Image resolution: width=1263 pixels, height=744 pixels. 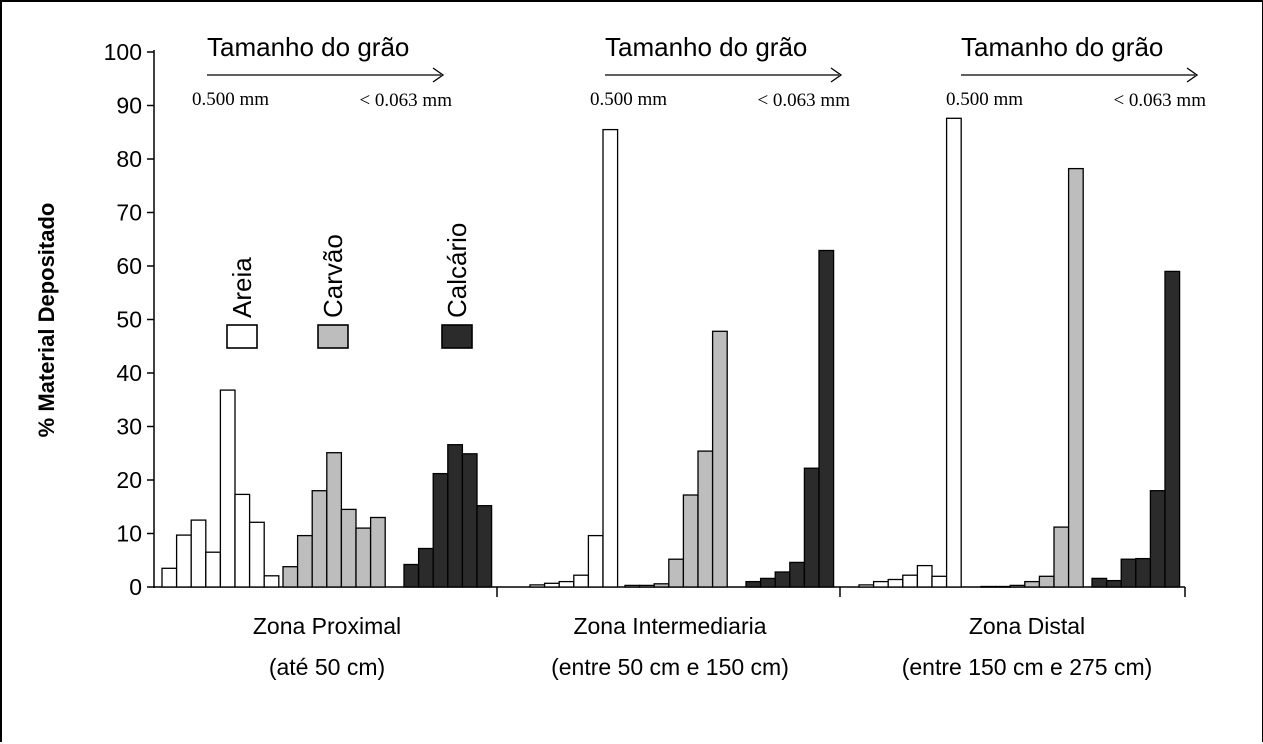 I want to click on y-tick-label: 100, so click(x=123, y=52).